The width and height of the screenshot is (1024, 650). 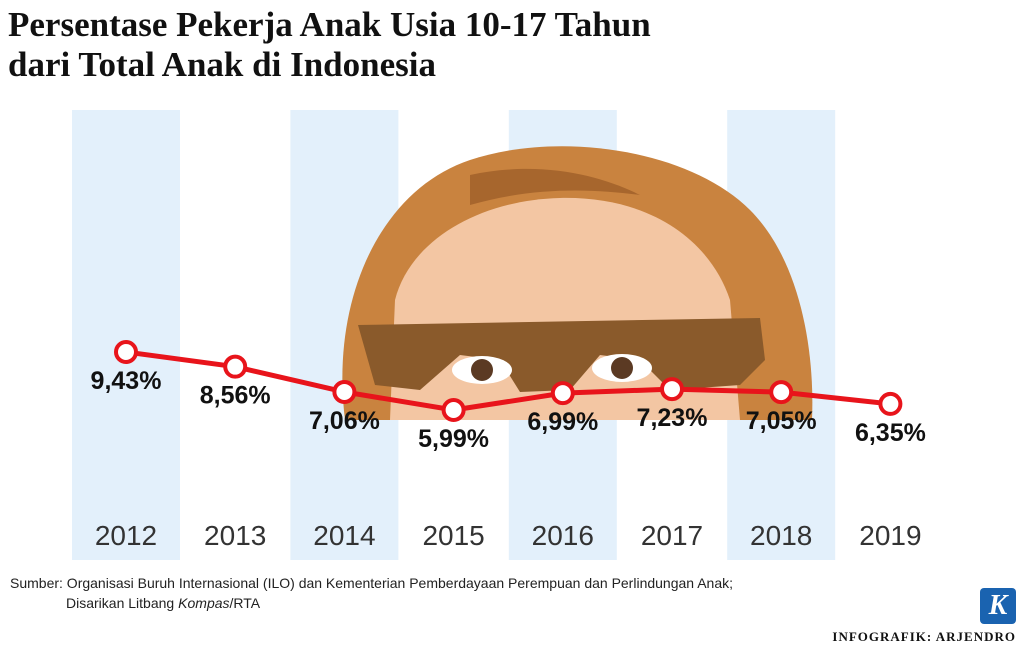 What do you see at coordinates (924, 636) in the screenshot?
I see `credit: INFOGRAFIK: ARJENDRO` at bounding box center [924, 636].